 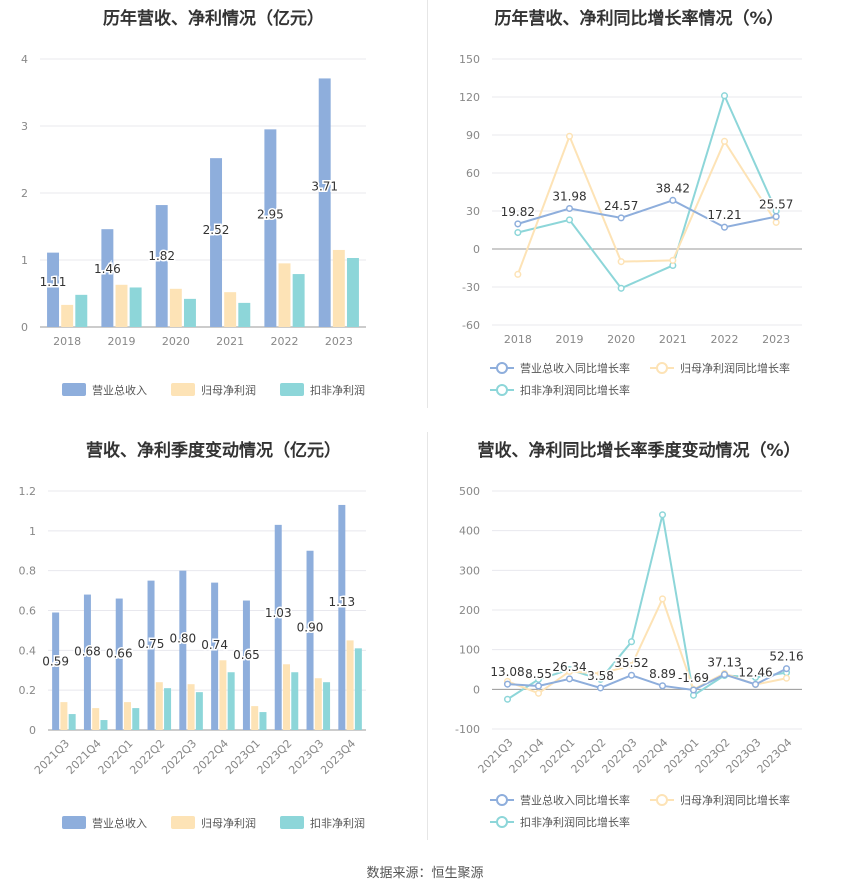 I want to click on data-label: 1.11, so click(x=53, y=282).